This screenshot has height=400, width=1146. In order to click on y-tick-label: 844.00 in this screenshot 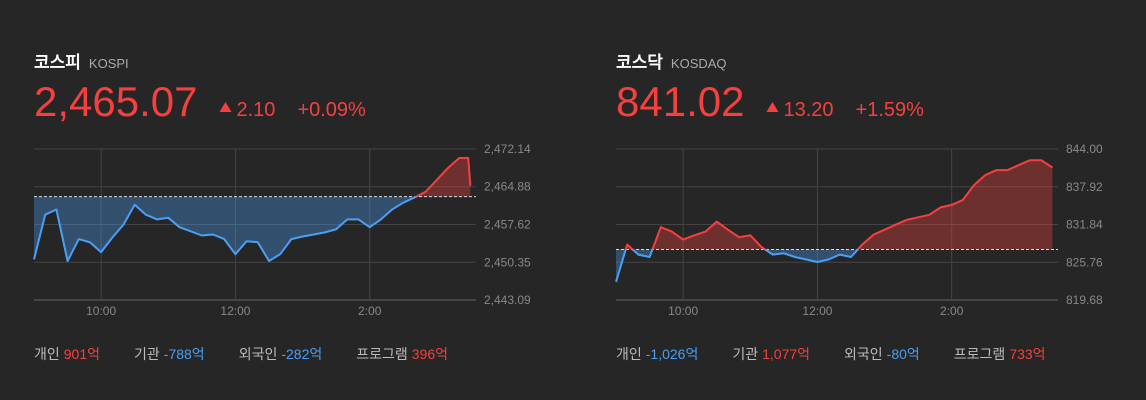, I will do `click(1084, 149)`.